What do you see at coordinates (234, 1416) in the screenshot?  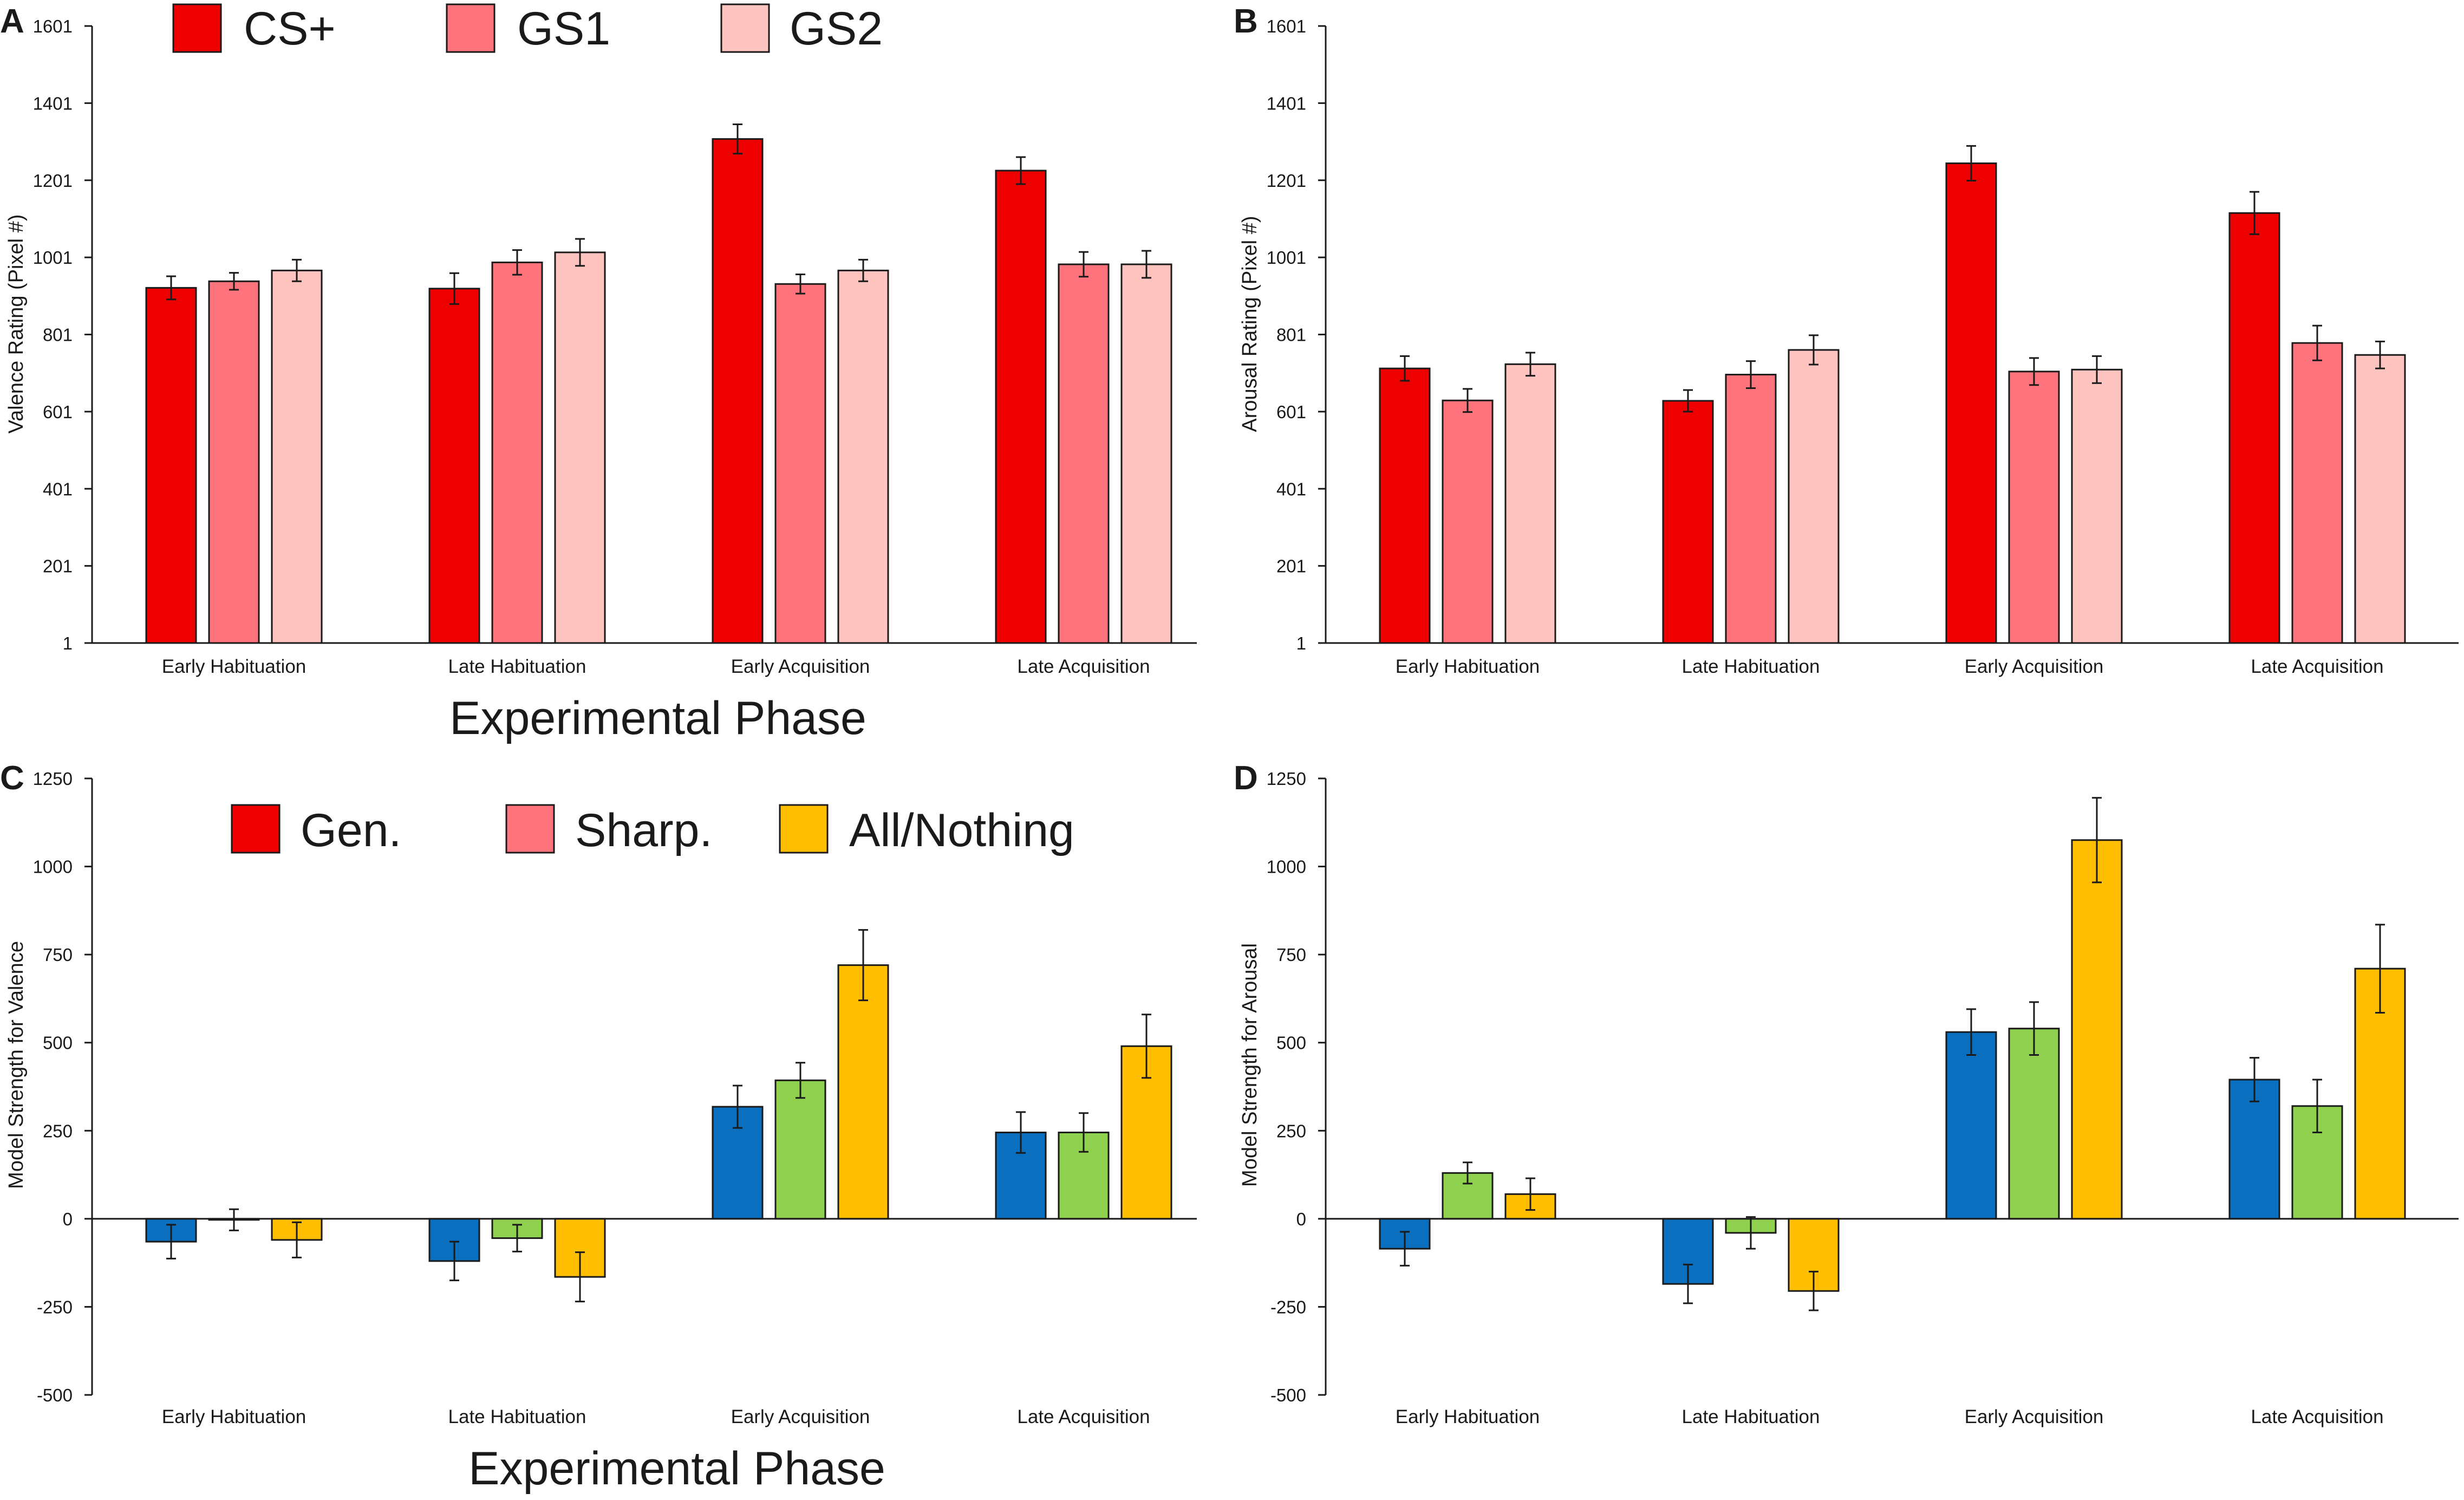 I see `panel-c-category-label-early-habituation: Early Habituation` at bounding box center [234, 1416].